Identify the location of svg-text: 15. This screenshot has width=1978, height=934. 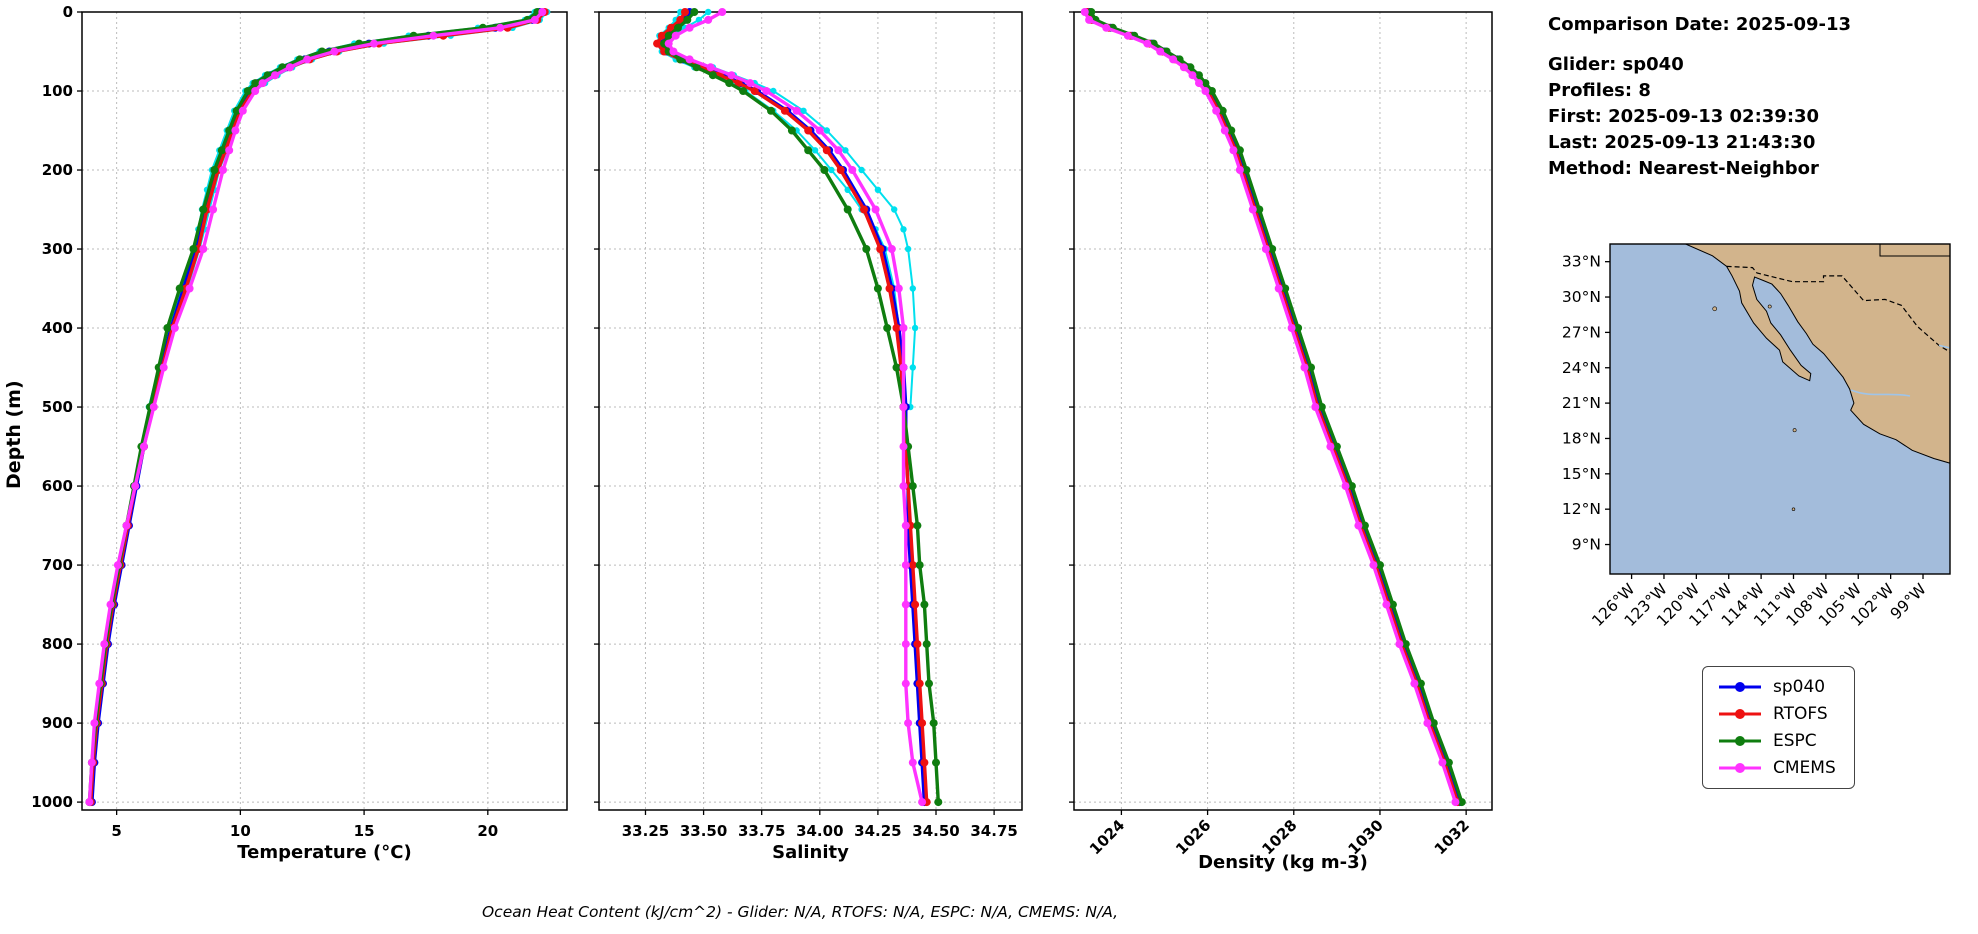
(364, 831).